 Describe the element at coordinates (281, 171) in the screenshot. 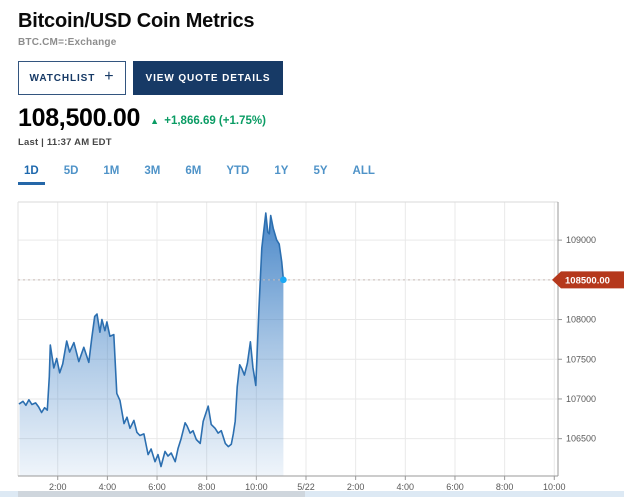

I see `tab-1y: 1Y` at that location.